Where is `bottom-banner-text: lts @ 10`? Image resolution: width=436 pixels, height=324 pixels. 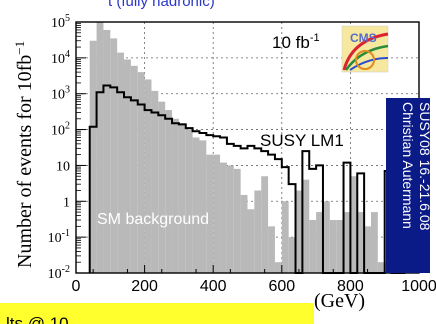 bottom-banner-text: lts @ 10 is located at coordinates (37, 319).